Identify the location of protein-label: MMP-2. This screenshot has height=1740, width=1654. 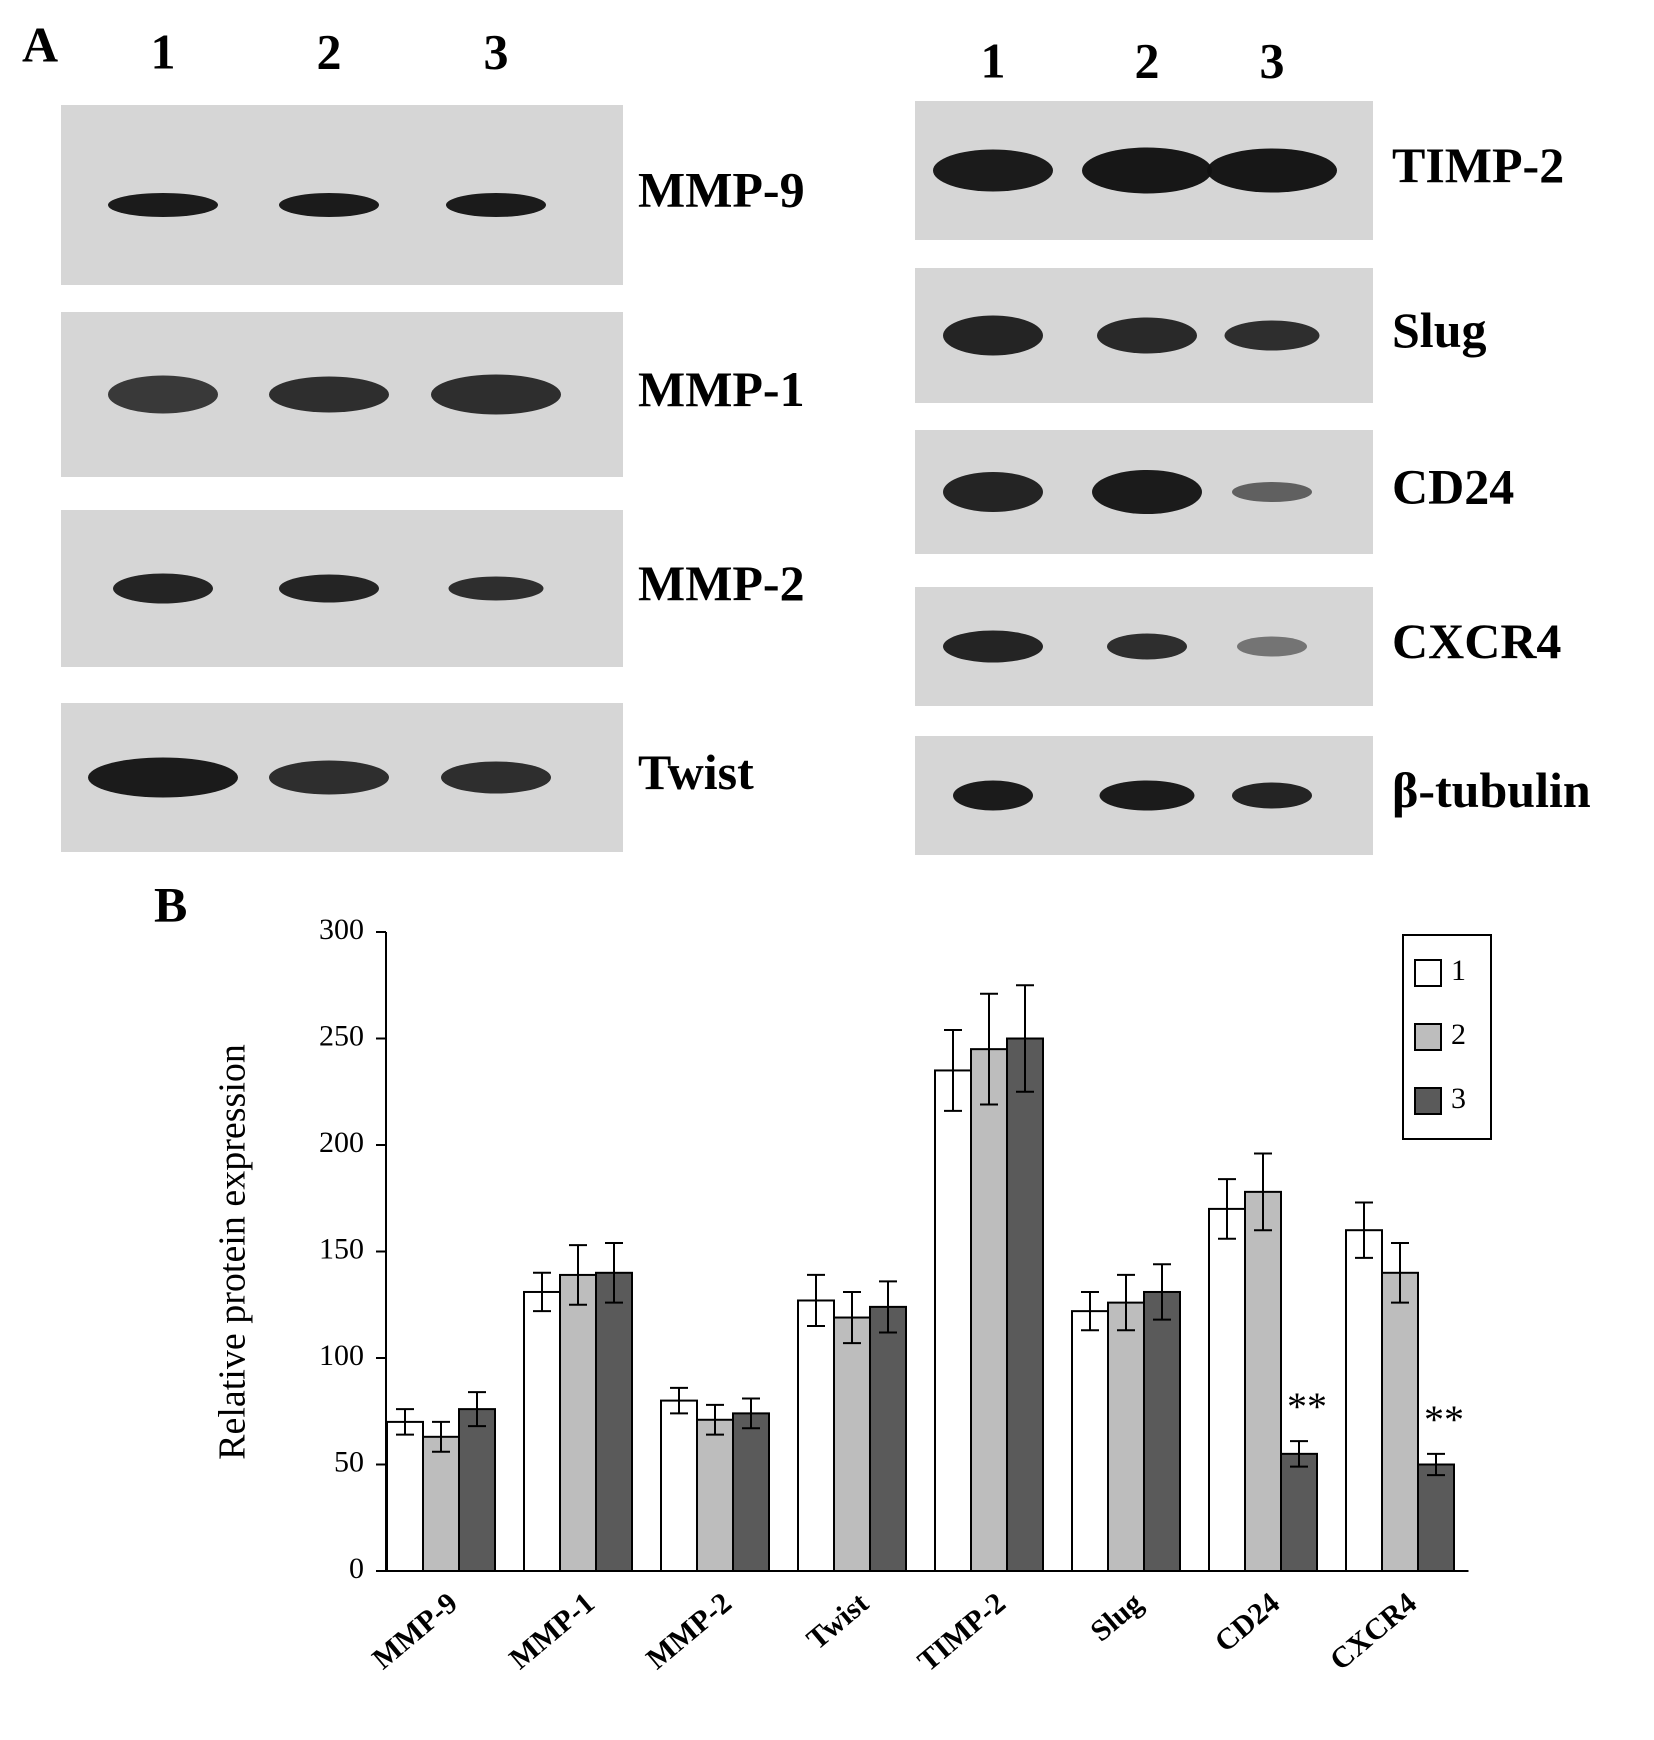
(721, 583).